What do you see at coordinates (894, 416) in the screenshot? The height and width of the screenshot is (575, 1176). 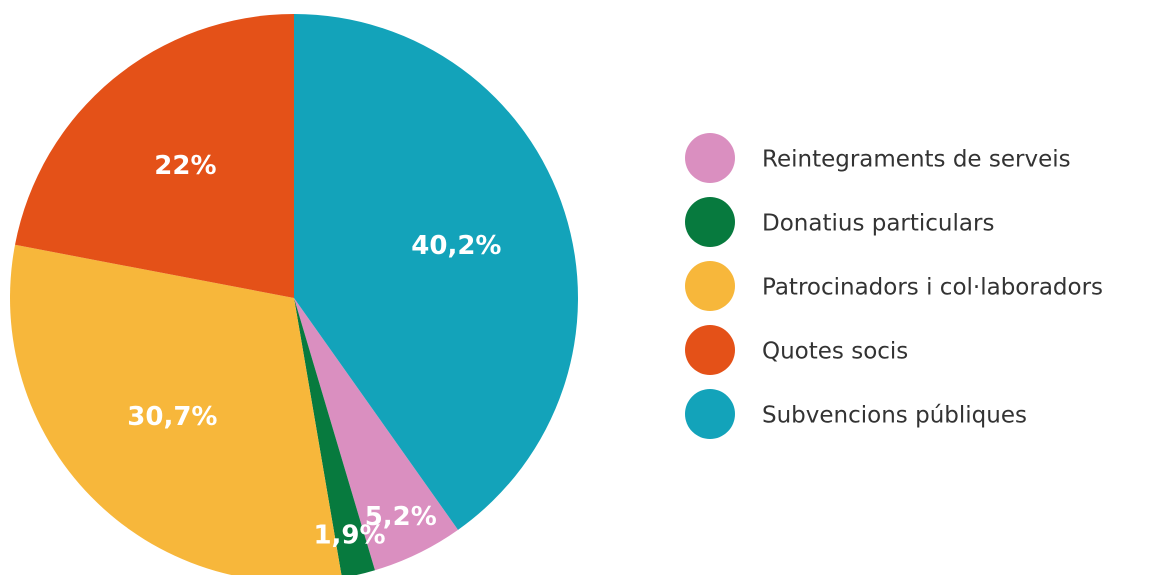 I see `legend-label: Subvencions públiques` at bounding box center [894, 416].